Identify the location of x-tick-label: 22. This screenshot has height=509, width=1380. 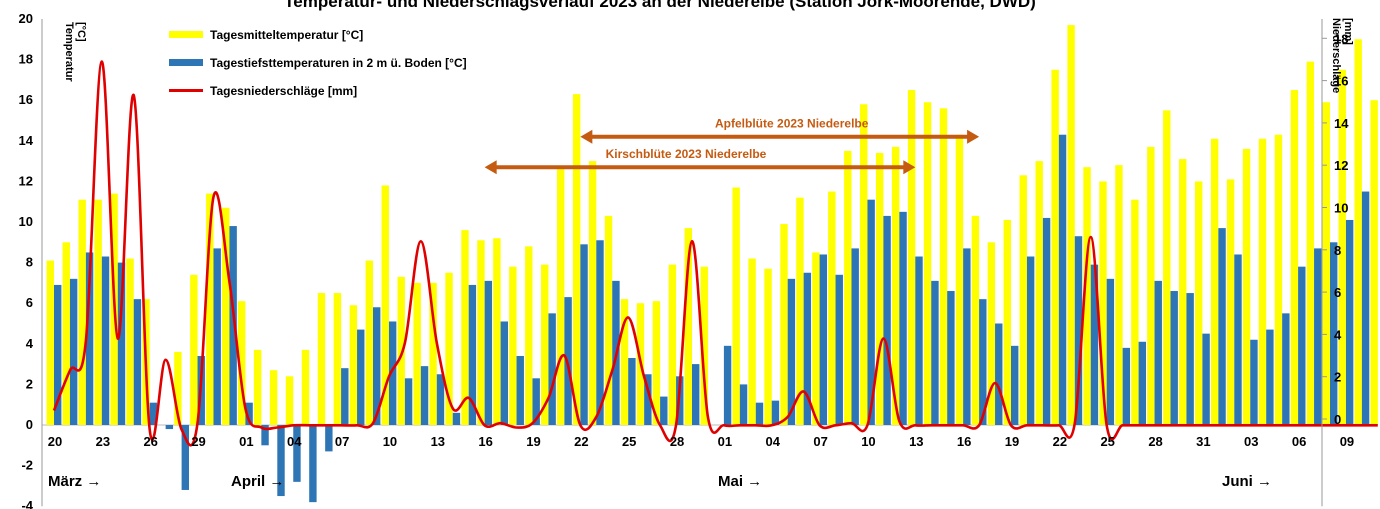
(1060, 441).